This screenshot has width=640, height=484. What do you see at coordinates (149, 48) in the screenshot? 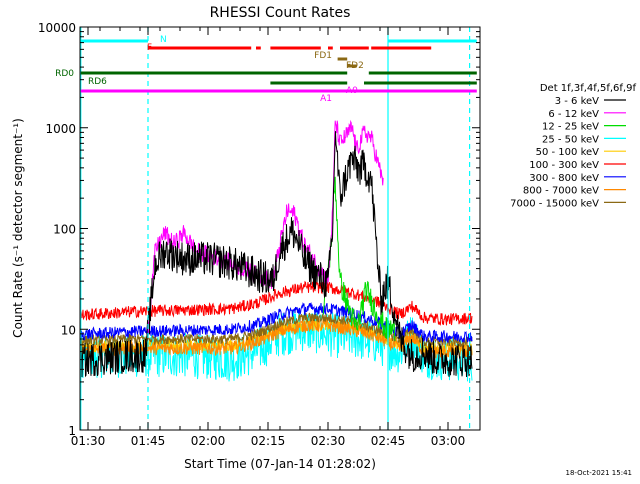
I see `flag-label-f: F` at bounding box center [149, 48].